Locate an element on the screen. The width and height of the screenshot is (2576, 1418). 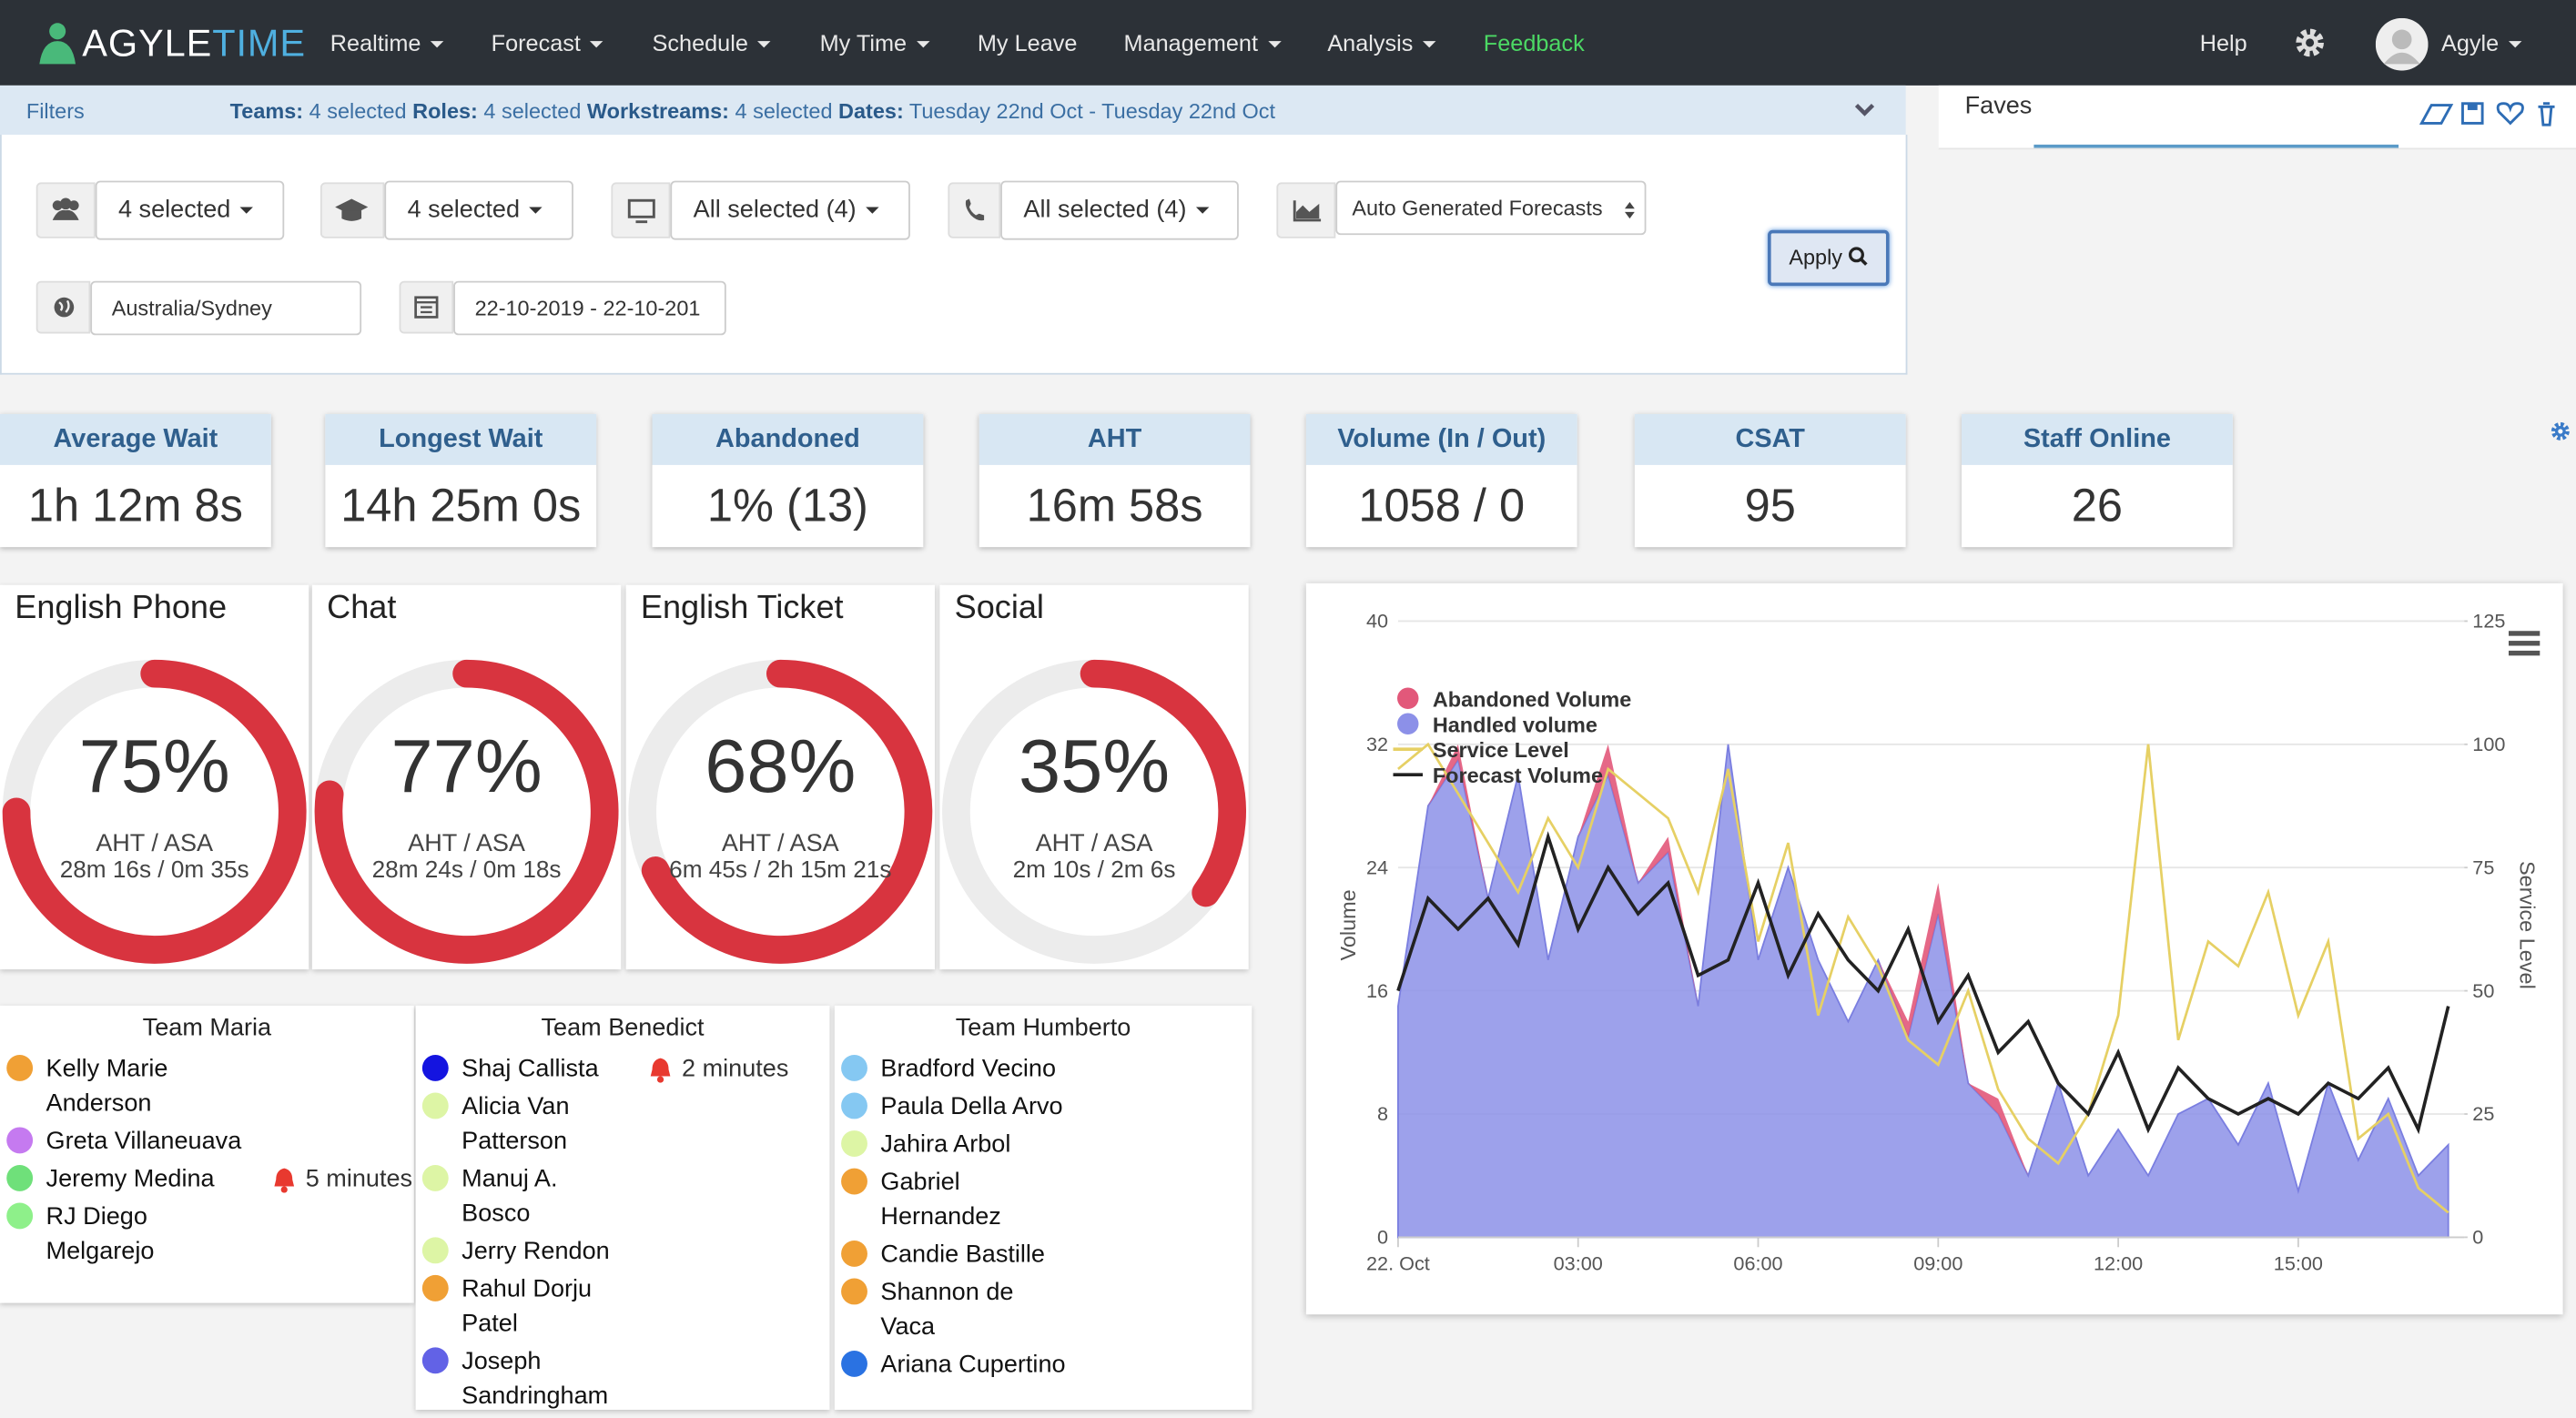
alert-text: 2 minutes is located at coordinates (735, 1068).